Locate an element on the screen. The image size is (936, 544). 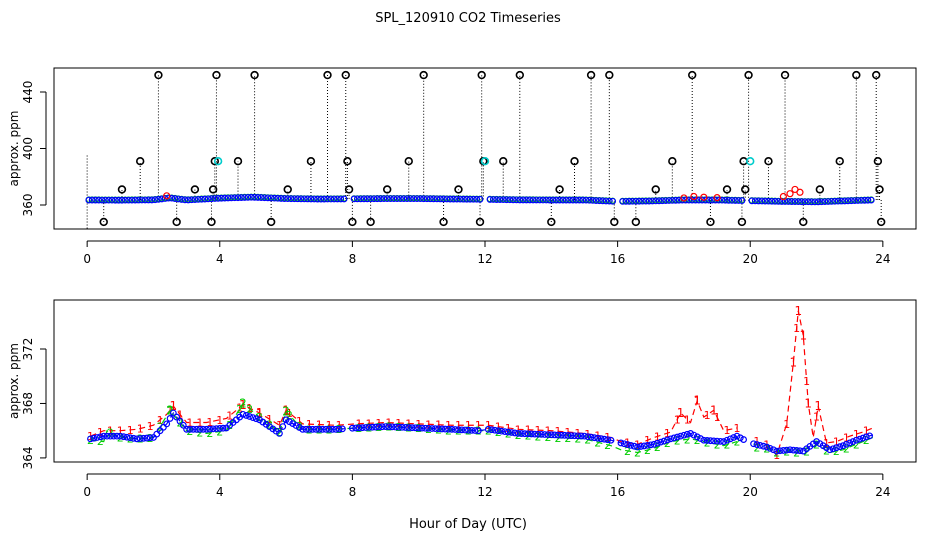
cyan-point is located at coordinates (750, 161).